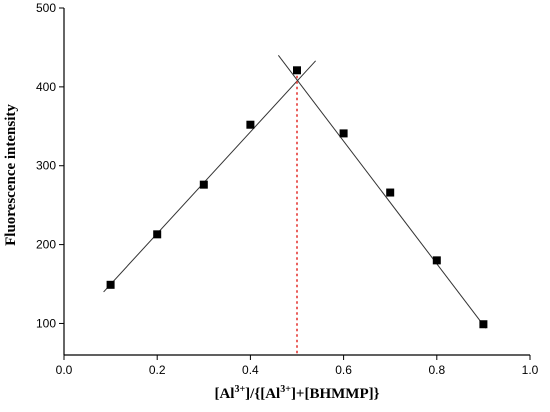 This screenshot has width=550, height=412. I want to click on x-tick-label: 1.0, so click(530, 370).